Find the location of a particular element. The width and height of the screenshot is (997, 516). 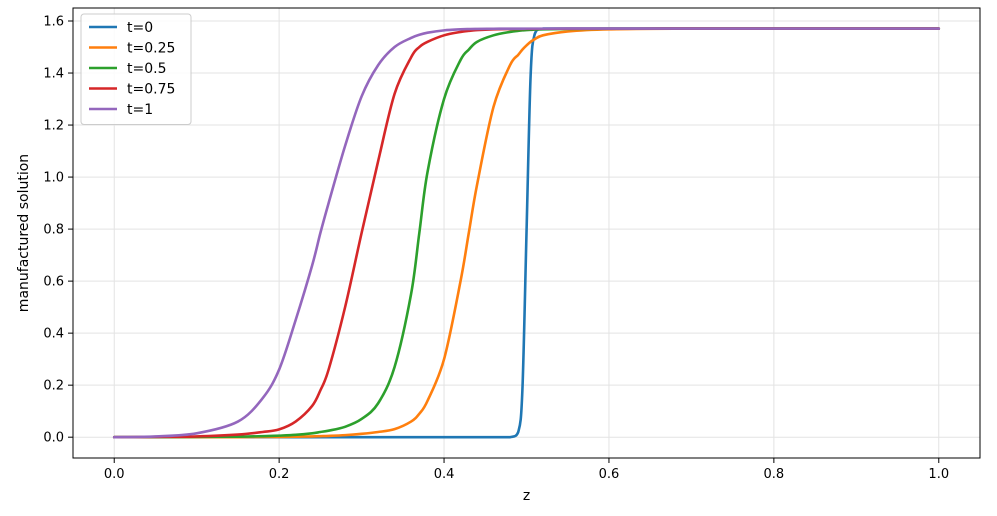

y-tick-label: 0.0 is located at coordinates (53, 438).